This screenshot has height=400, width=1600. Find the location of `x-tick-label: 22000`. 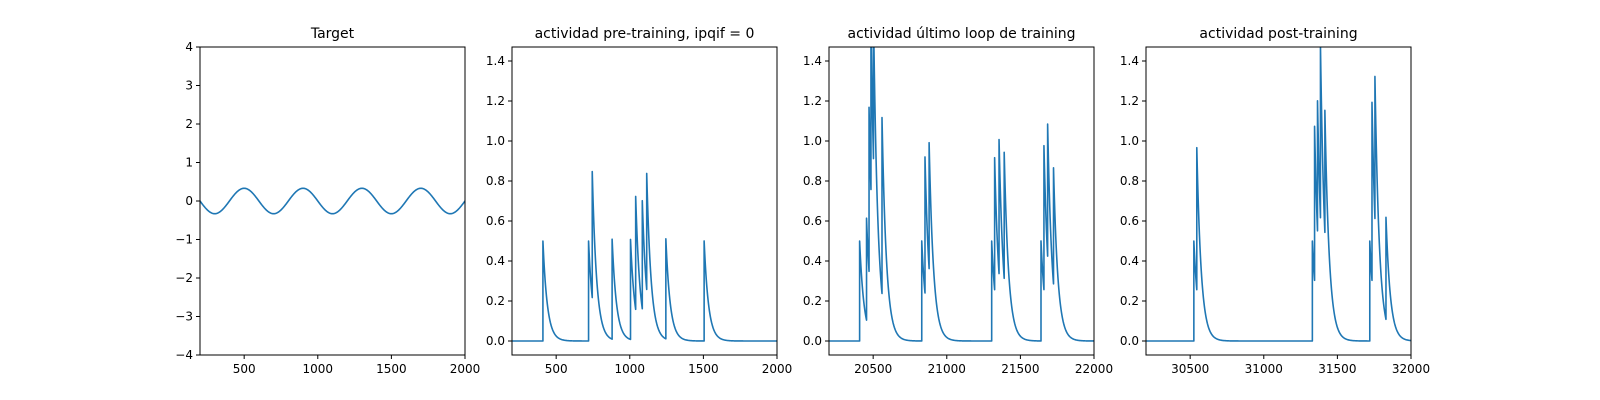

x-tick-label: 22000 is located at coordinates (1094, 369).